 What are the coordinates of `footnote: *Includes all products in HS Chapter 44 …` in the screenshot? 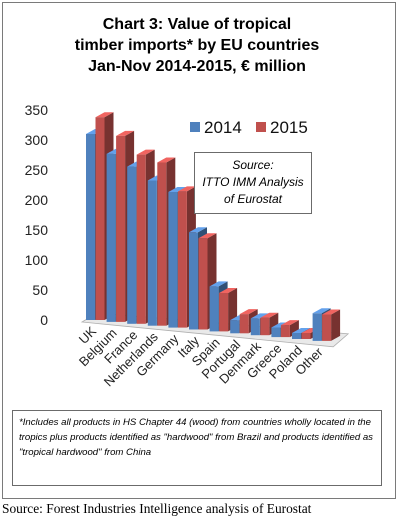 It's located at (197, 448).